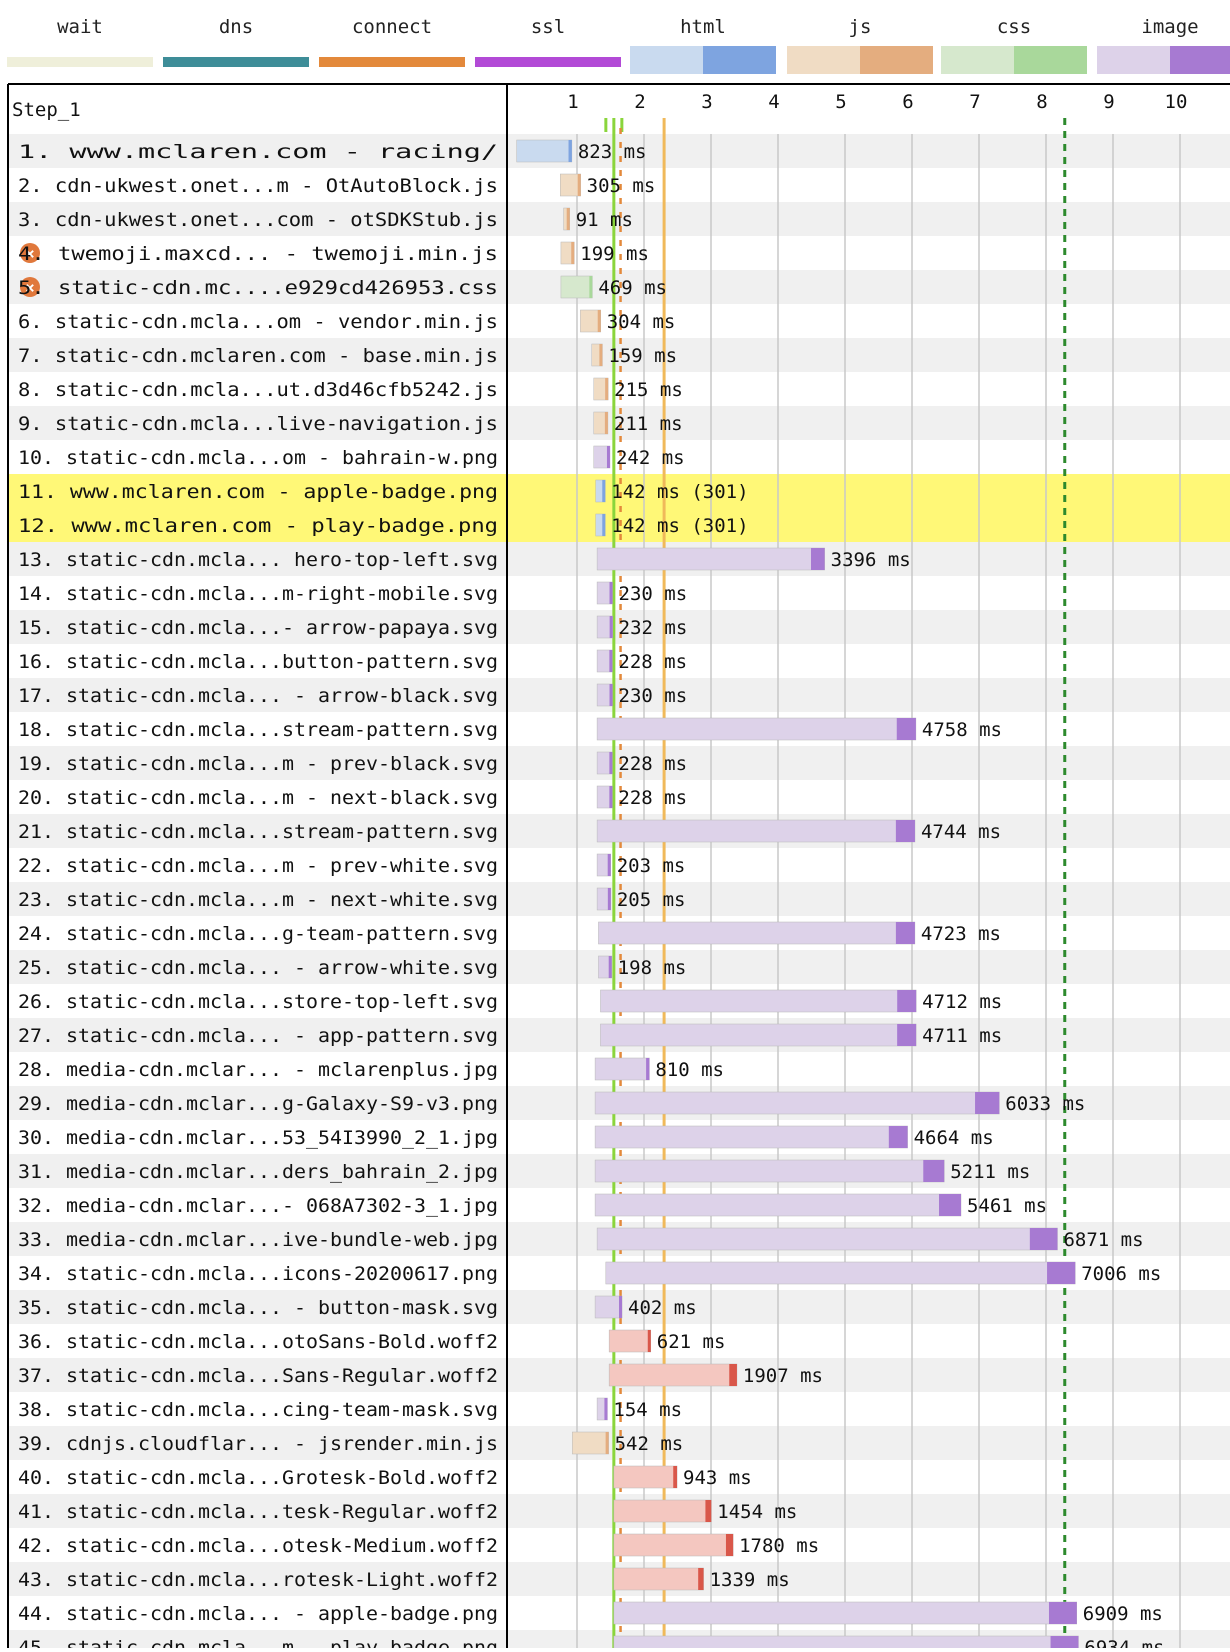  What do you see at coordinates (823, 60) in the screenshot?
I see `legend-swatch-js-light` at bounding box center [823, 60].